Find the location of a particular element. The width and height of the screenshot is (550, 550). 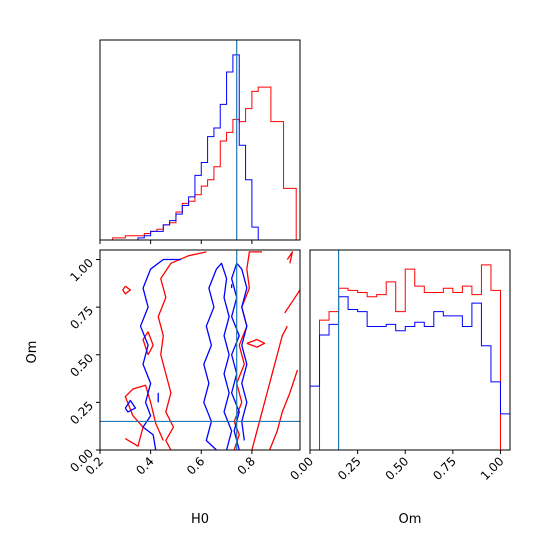

contour-y-tick-label-5: 1.00 is located at coordinates (81, 270).